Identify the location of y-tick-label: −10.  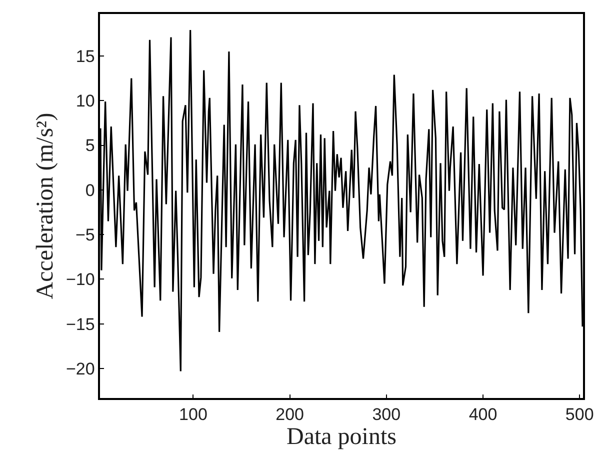
(80, 280).